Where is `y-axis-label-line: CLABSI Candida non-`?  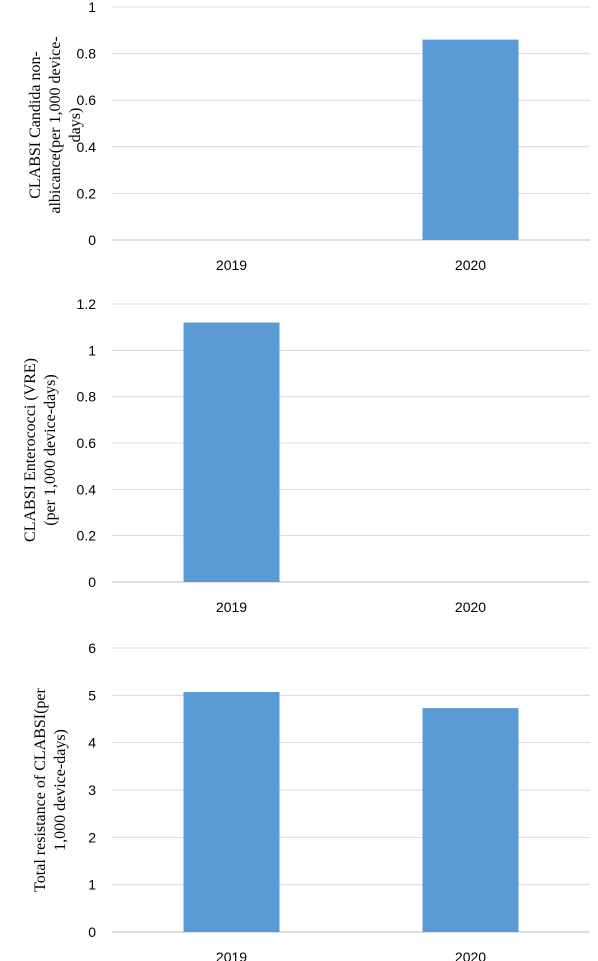
y-axis-label-line: CLABSI Candida non- is located at coordinates (35, 125).